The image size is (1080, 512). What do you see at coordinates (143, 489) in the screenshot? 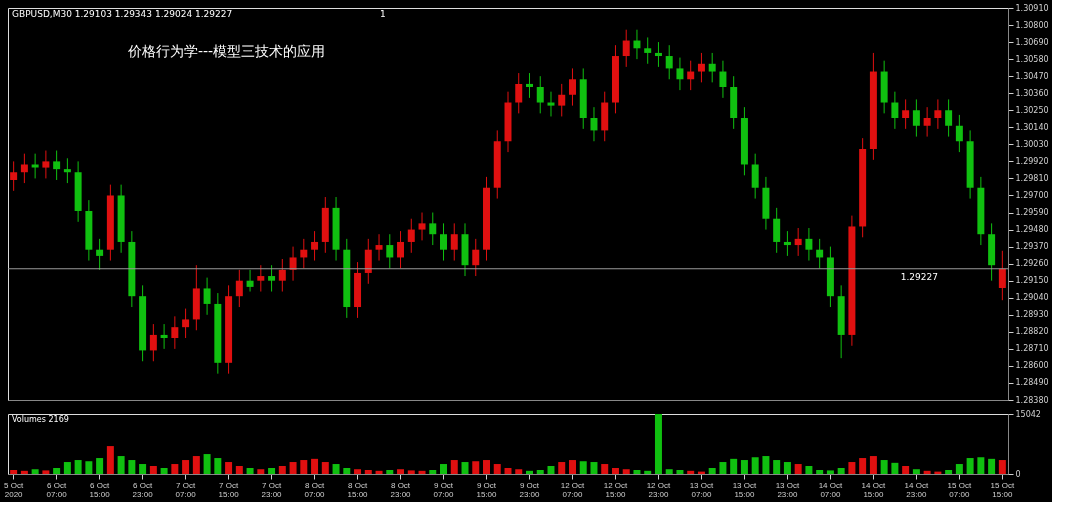
I see `x-tick-label: 6 Oct 23:00` at bounding box center [143, 489].